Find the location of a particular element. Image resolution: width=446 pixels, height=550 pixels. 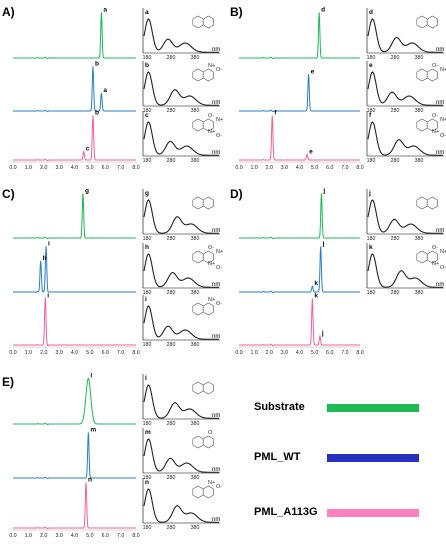

x-tick-label: 5.0 is located at coordinates (314, 168).